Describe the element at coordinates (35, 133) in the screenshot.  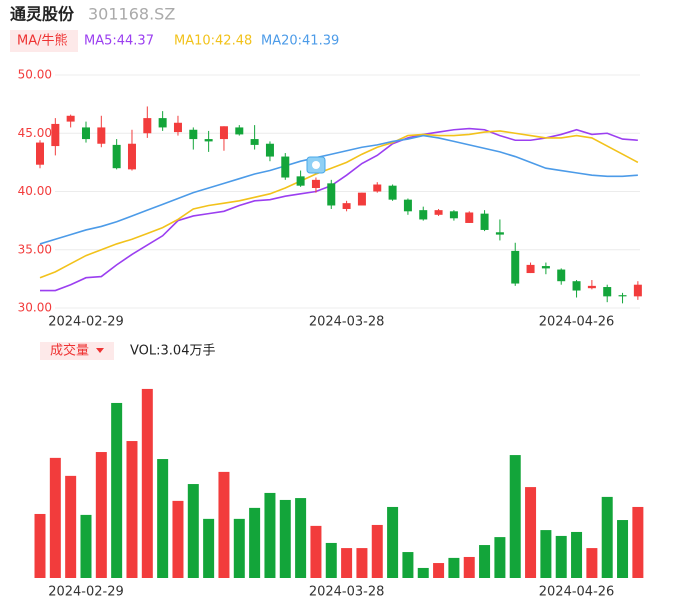
I see `y-tick-label: 45.00` at that location.